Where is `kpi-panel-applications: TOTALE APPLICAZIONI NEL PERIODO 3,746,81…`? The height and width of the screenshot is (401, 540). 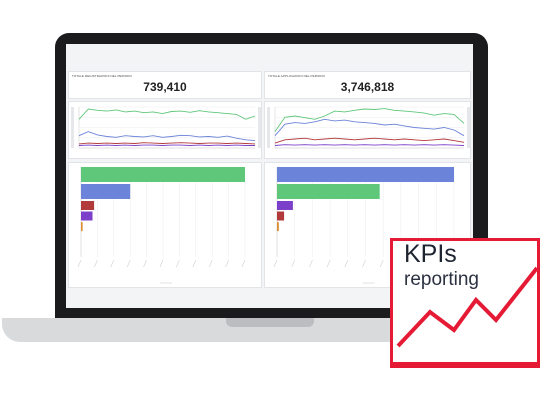 kpi-panel-applications: TOTALE APPLICAZIONI NEL PERIODO 3,746,81… is located at coordinates (367, 85).